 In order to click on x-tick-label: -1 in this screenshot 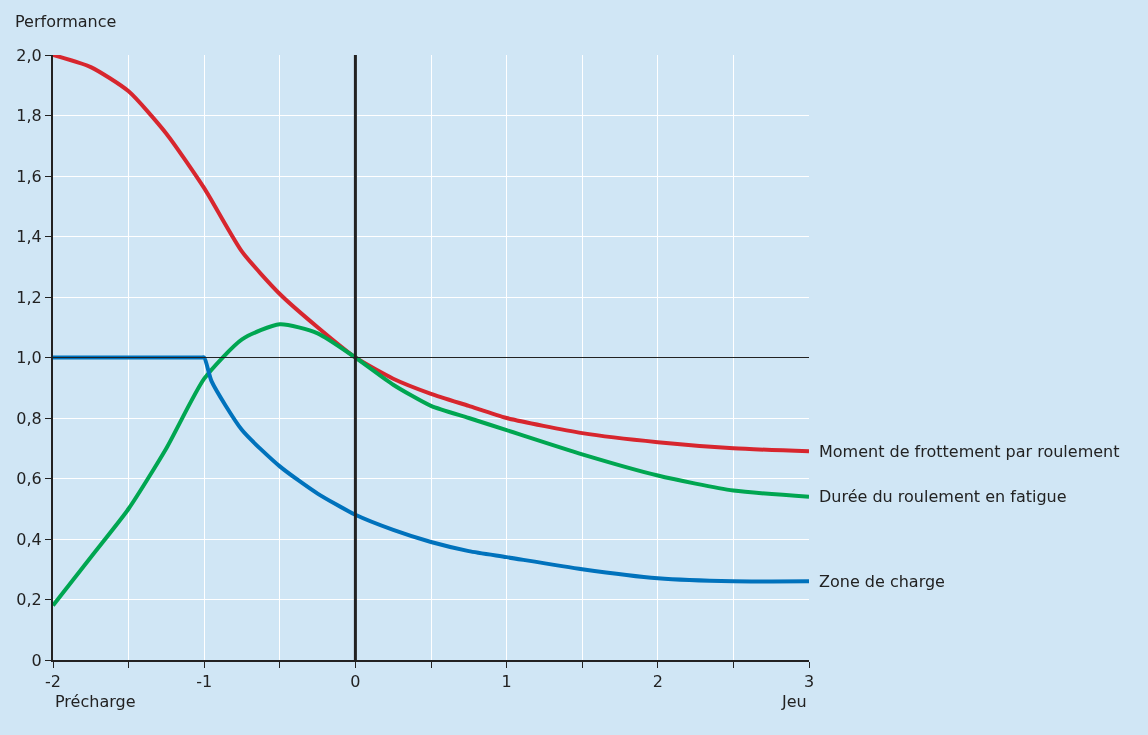, I will do `click(204, 682)`.